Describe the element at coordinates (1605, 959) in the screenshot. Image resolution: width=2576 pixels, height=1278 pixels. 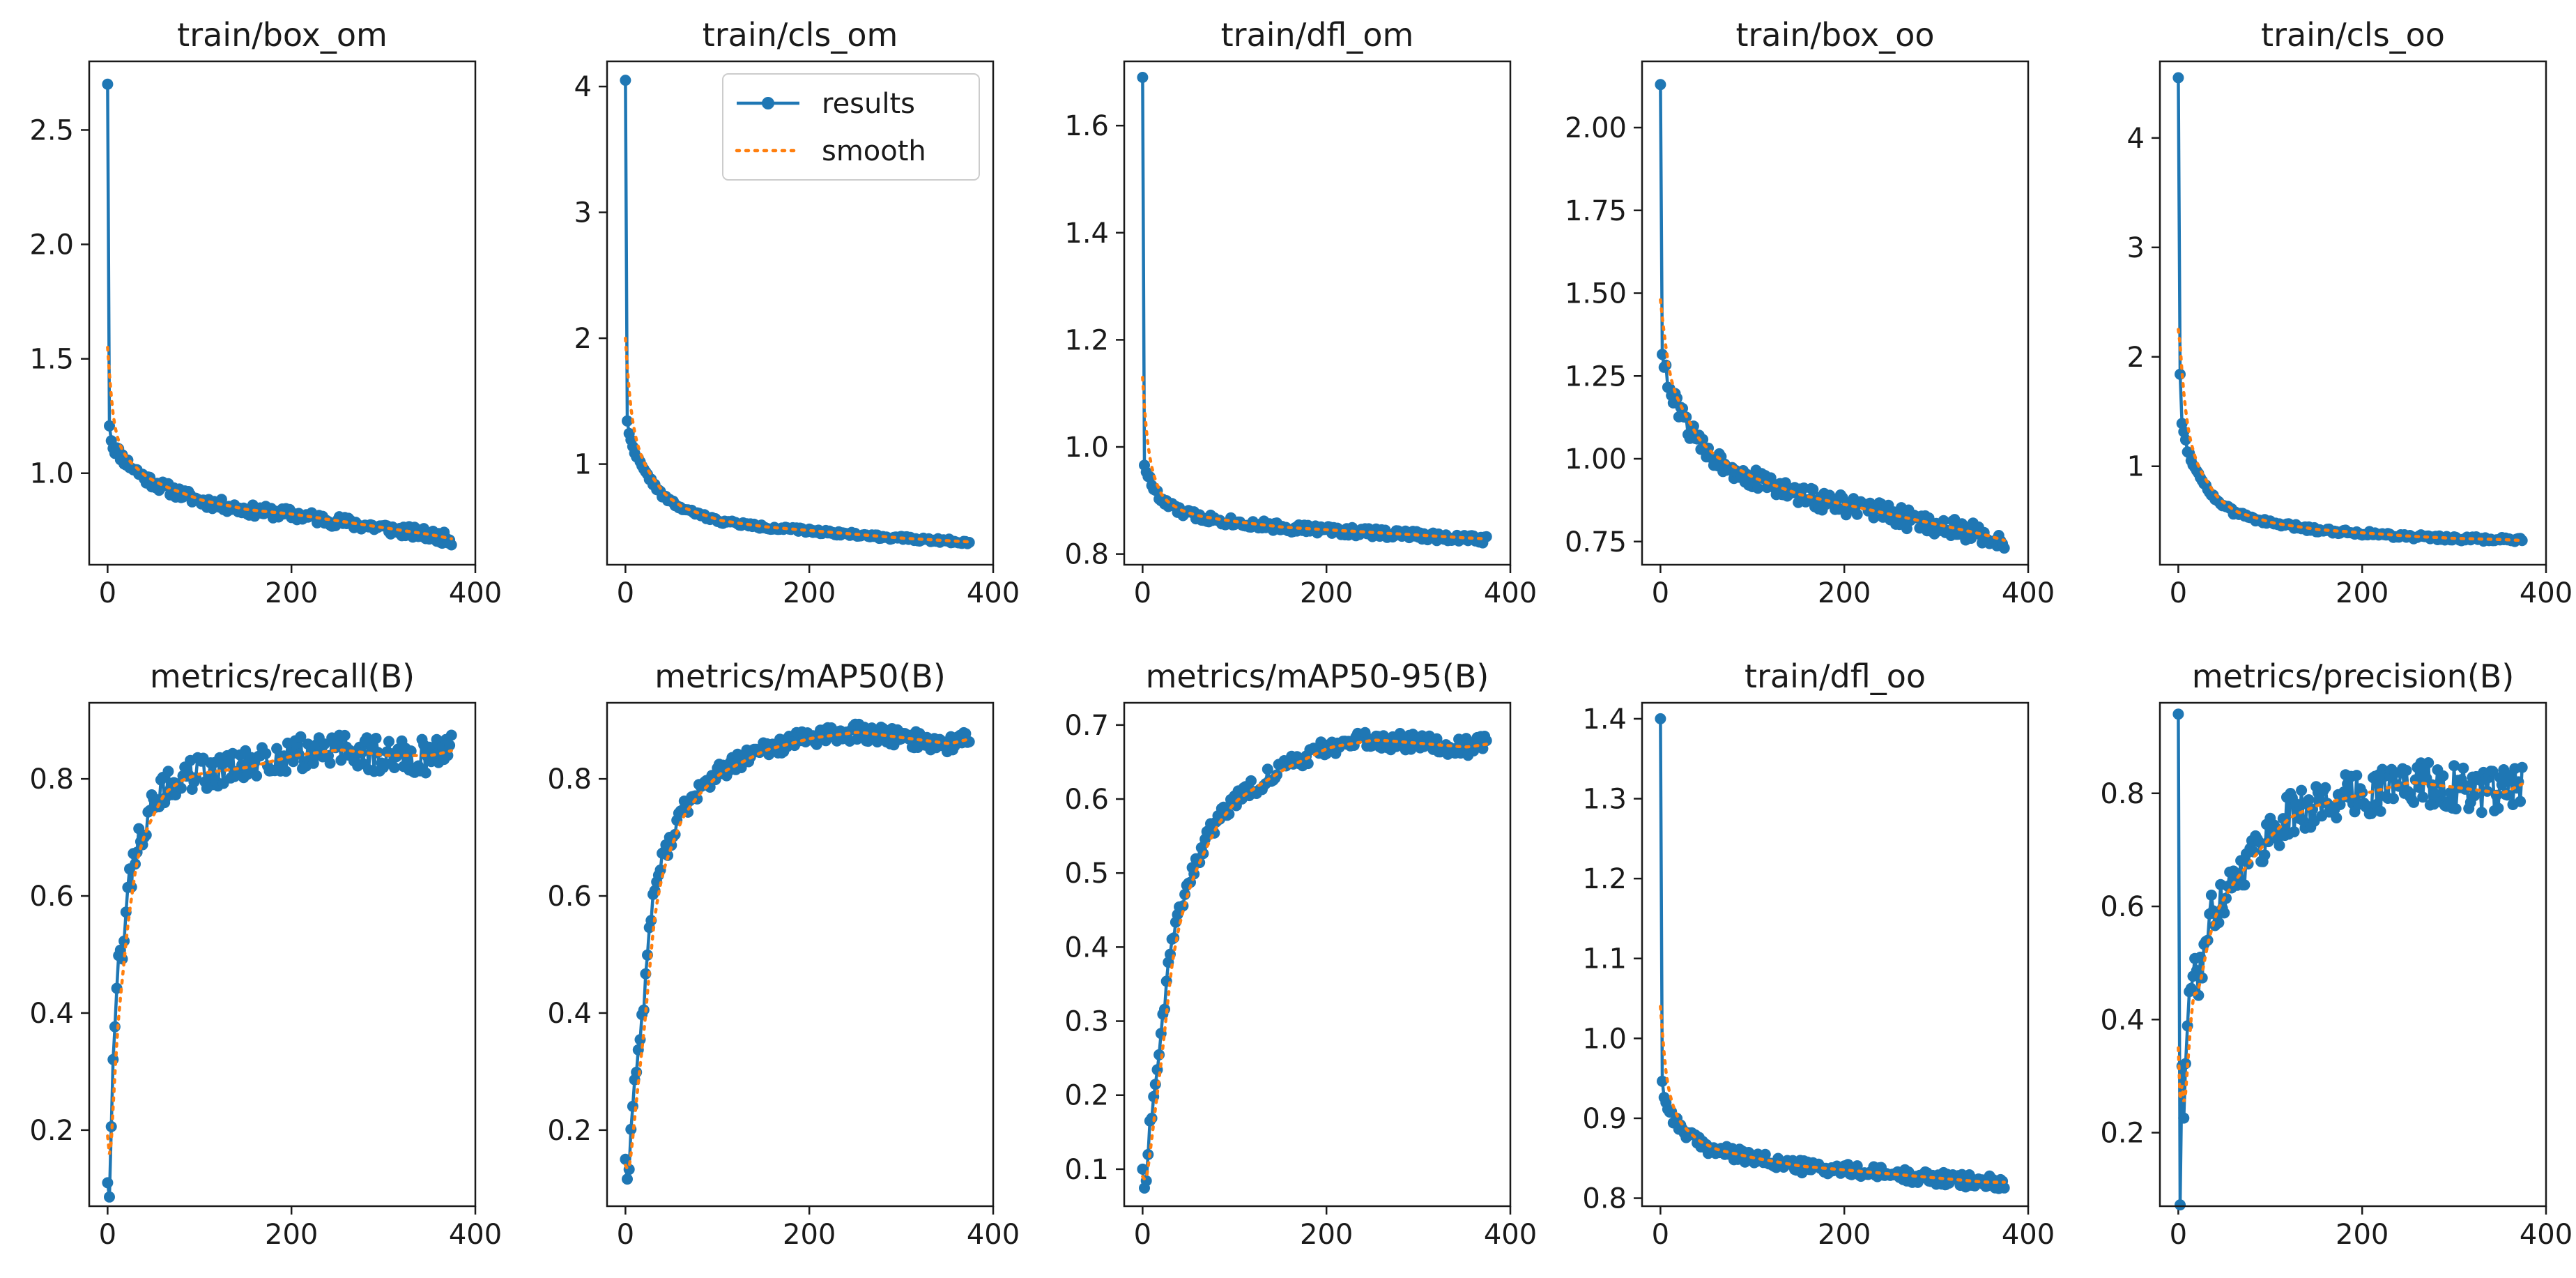
I see `y-tick-label: 1.1` at that location.